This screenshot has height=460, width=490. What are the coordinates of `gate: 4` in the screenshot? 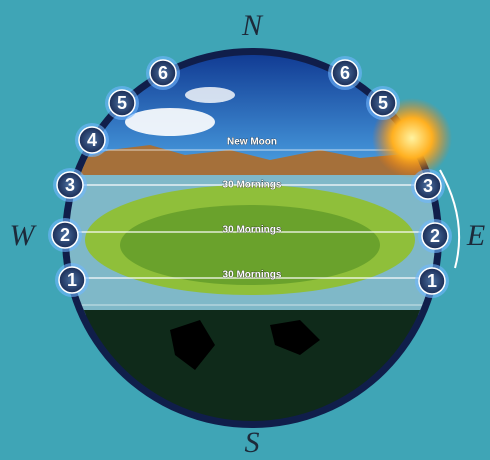 It's located at (92, 140).